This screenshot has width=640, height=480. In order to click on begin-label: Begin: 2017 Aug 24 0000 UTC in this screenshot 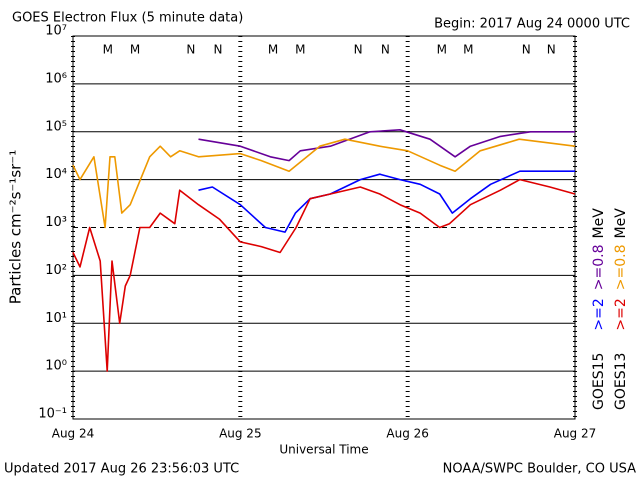, I will do `click(532, 24)`.